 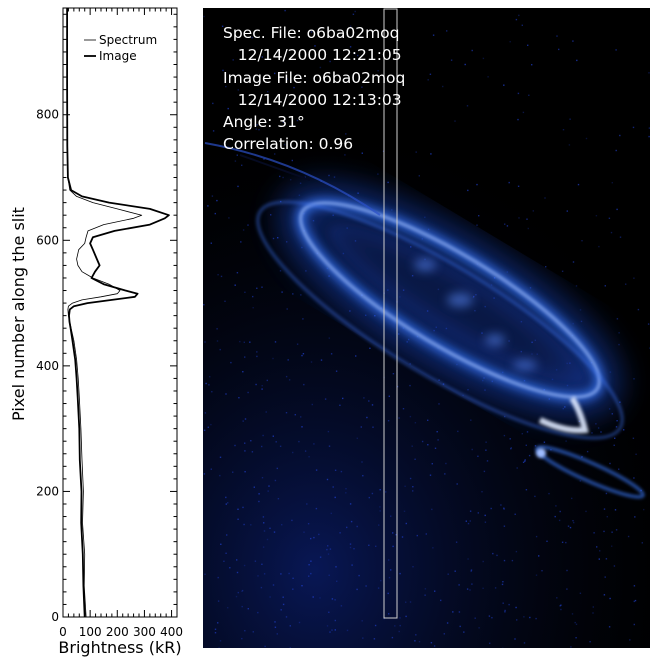 I want to click on correlation-label: Correlation: 0.96, so click(x=288, y=144).